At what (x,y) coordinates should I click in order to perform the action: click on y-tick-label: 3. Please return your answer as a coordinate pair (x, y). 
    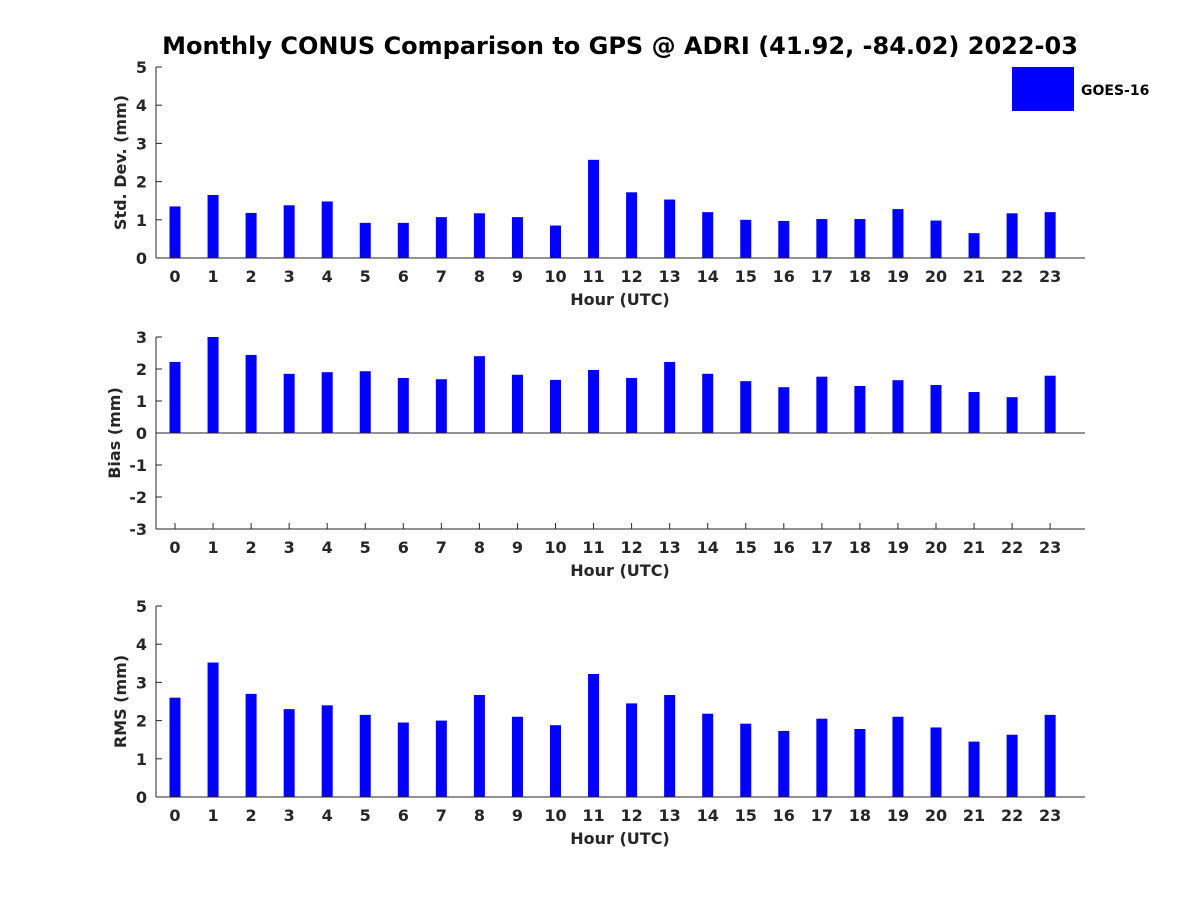
    Looking at the image, I should click on (141, 143).